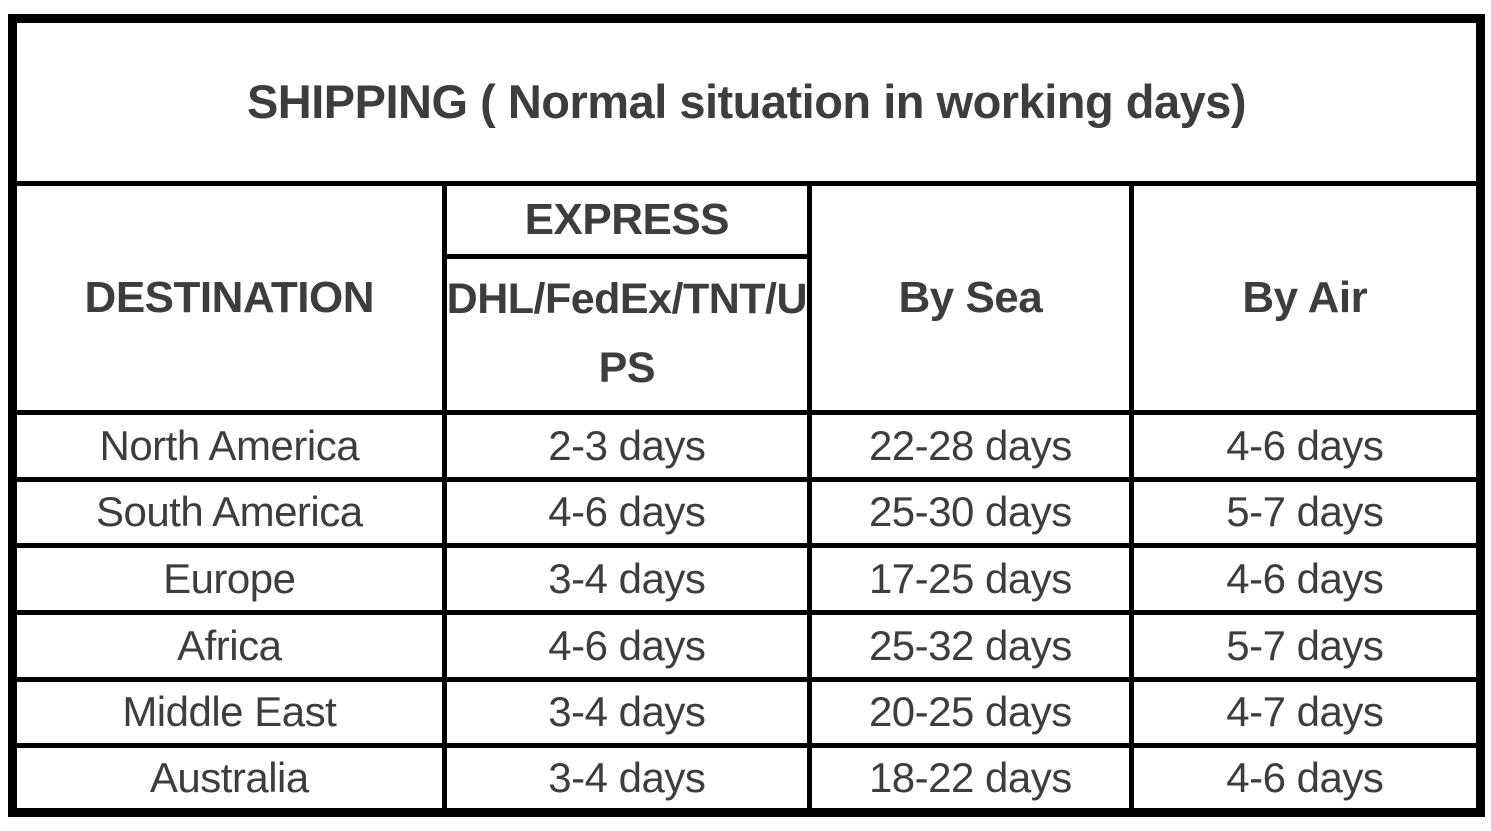  I want to click on table-row: Africa 4-6 days 25-32 days 5-7 days, so click(747, 645).